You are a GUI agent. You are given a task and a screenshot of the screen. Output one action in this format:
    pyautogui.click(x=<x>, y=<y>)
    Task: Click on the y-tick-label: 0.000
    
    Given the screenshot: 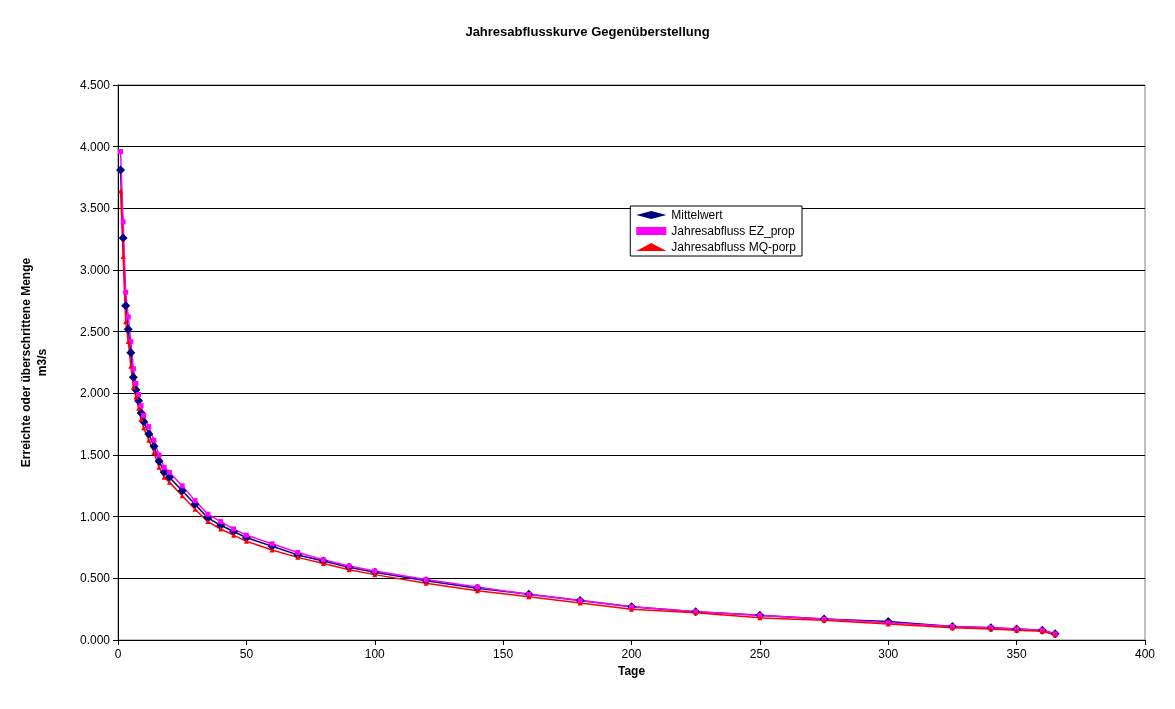 What is the action you would take?
    pyautogui.click(x=95, y=640)
    